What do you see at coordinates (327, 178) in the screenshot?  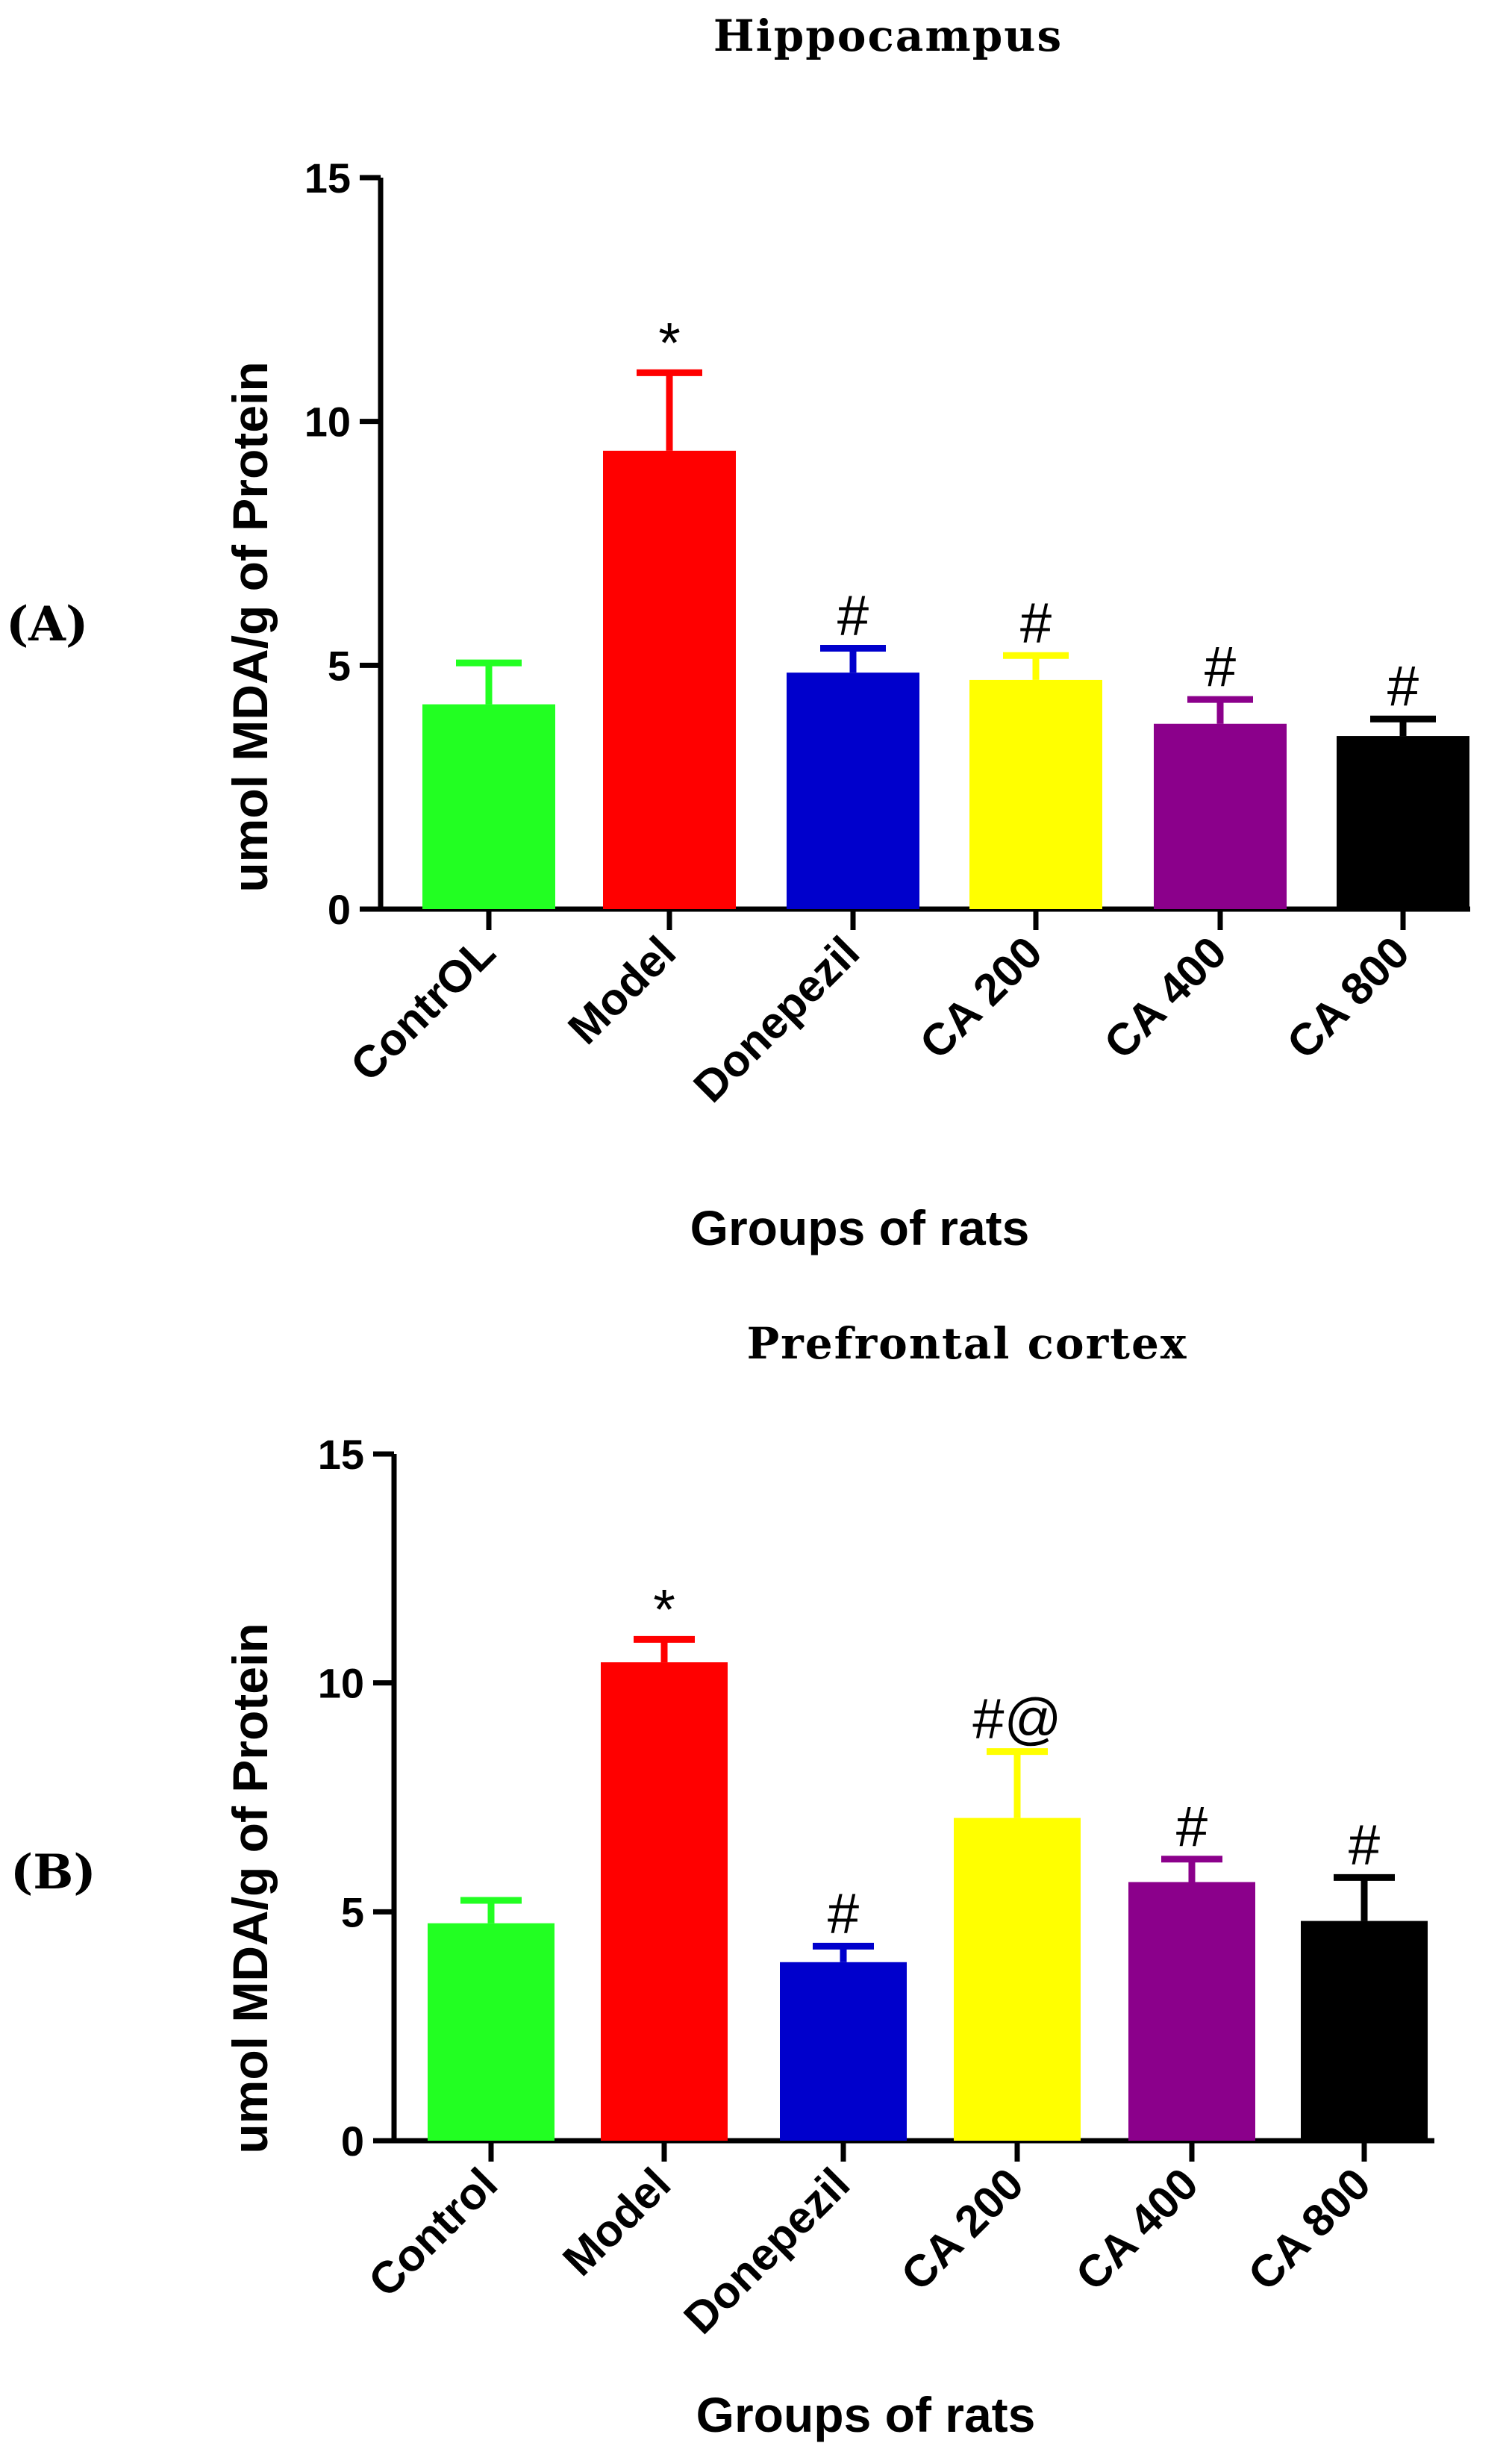 I see `panel-a-y-tick-label: 15` at bounding box center [327, 178].